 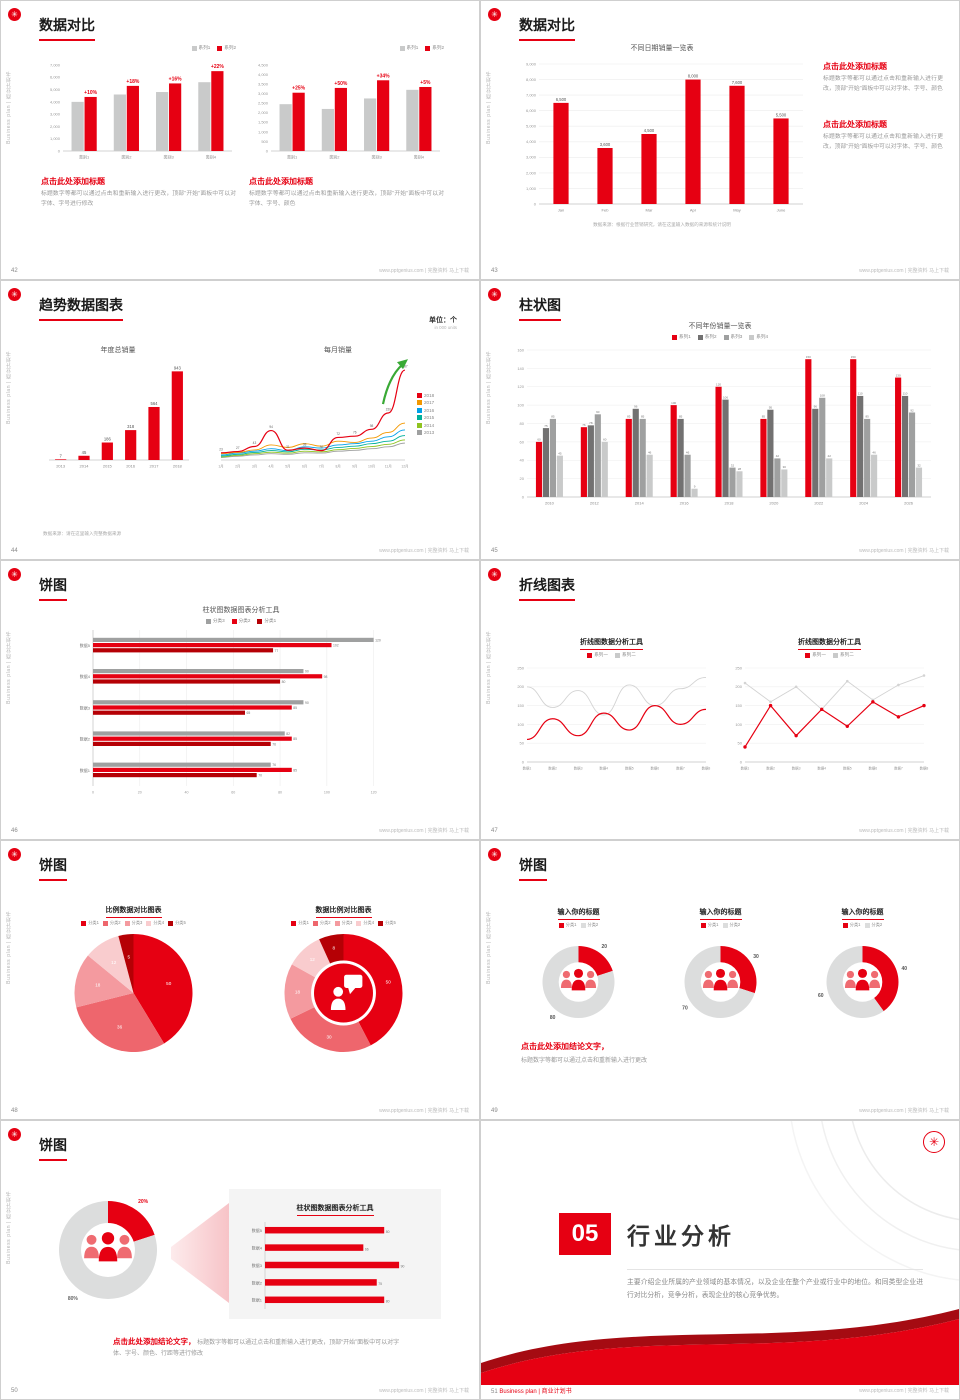 I want to click on legend-item: 分类3, so click(x=133, y=923).